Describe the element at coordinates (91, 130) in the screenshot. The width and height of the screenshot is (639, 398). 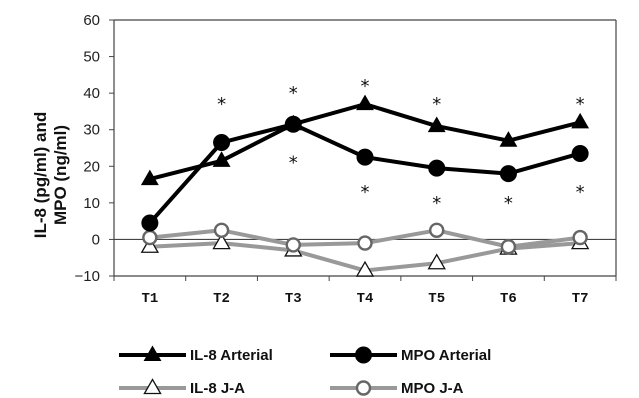
I see `y-tick-label: 30` at that location.